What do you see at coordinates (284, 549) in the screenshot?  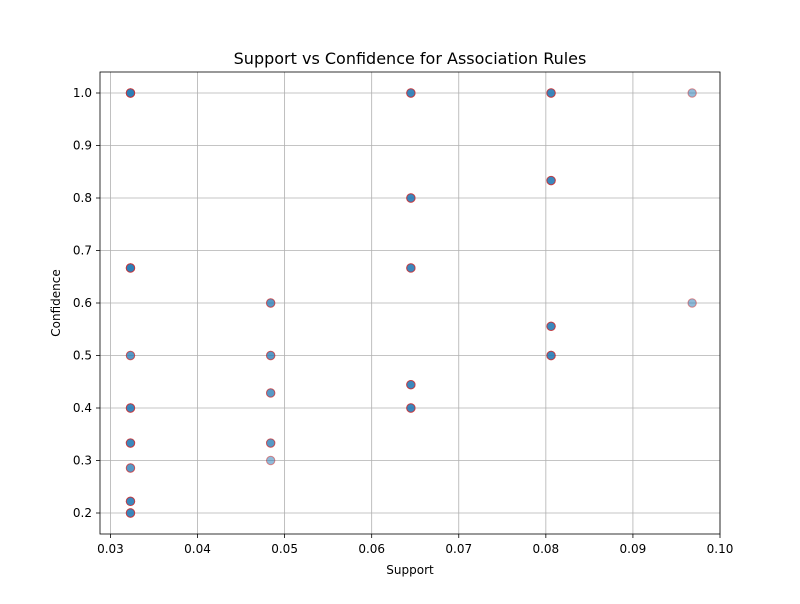 I see `x-tick-label: 0.05` at bounding box center [284, 549].